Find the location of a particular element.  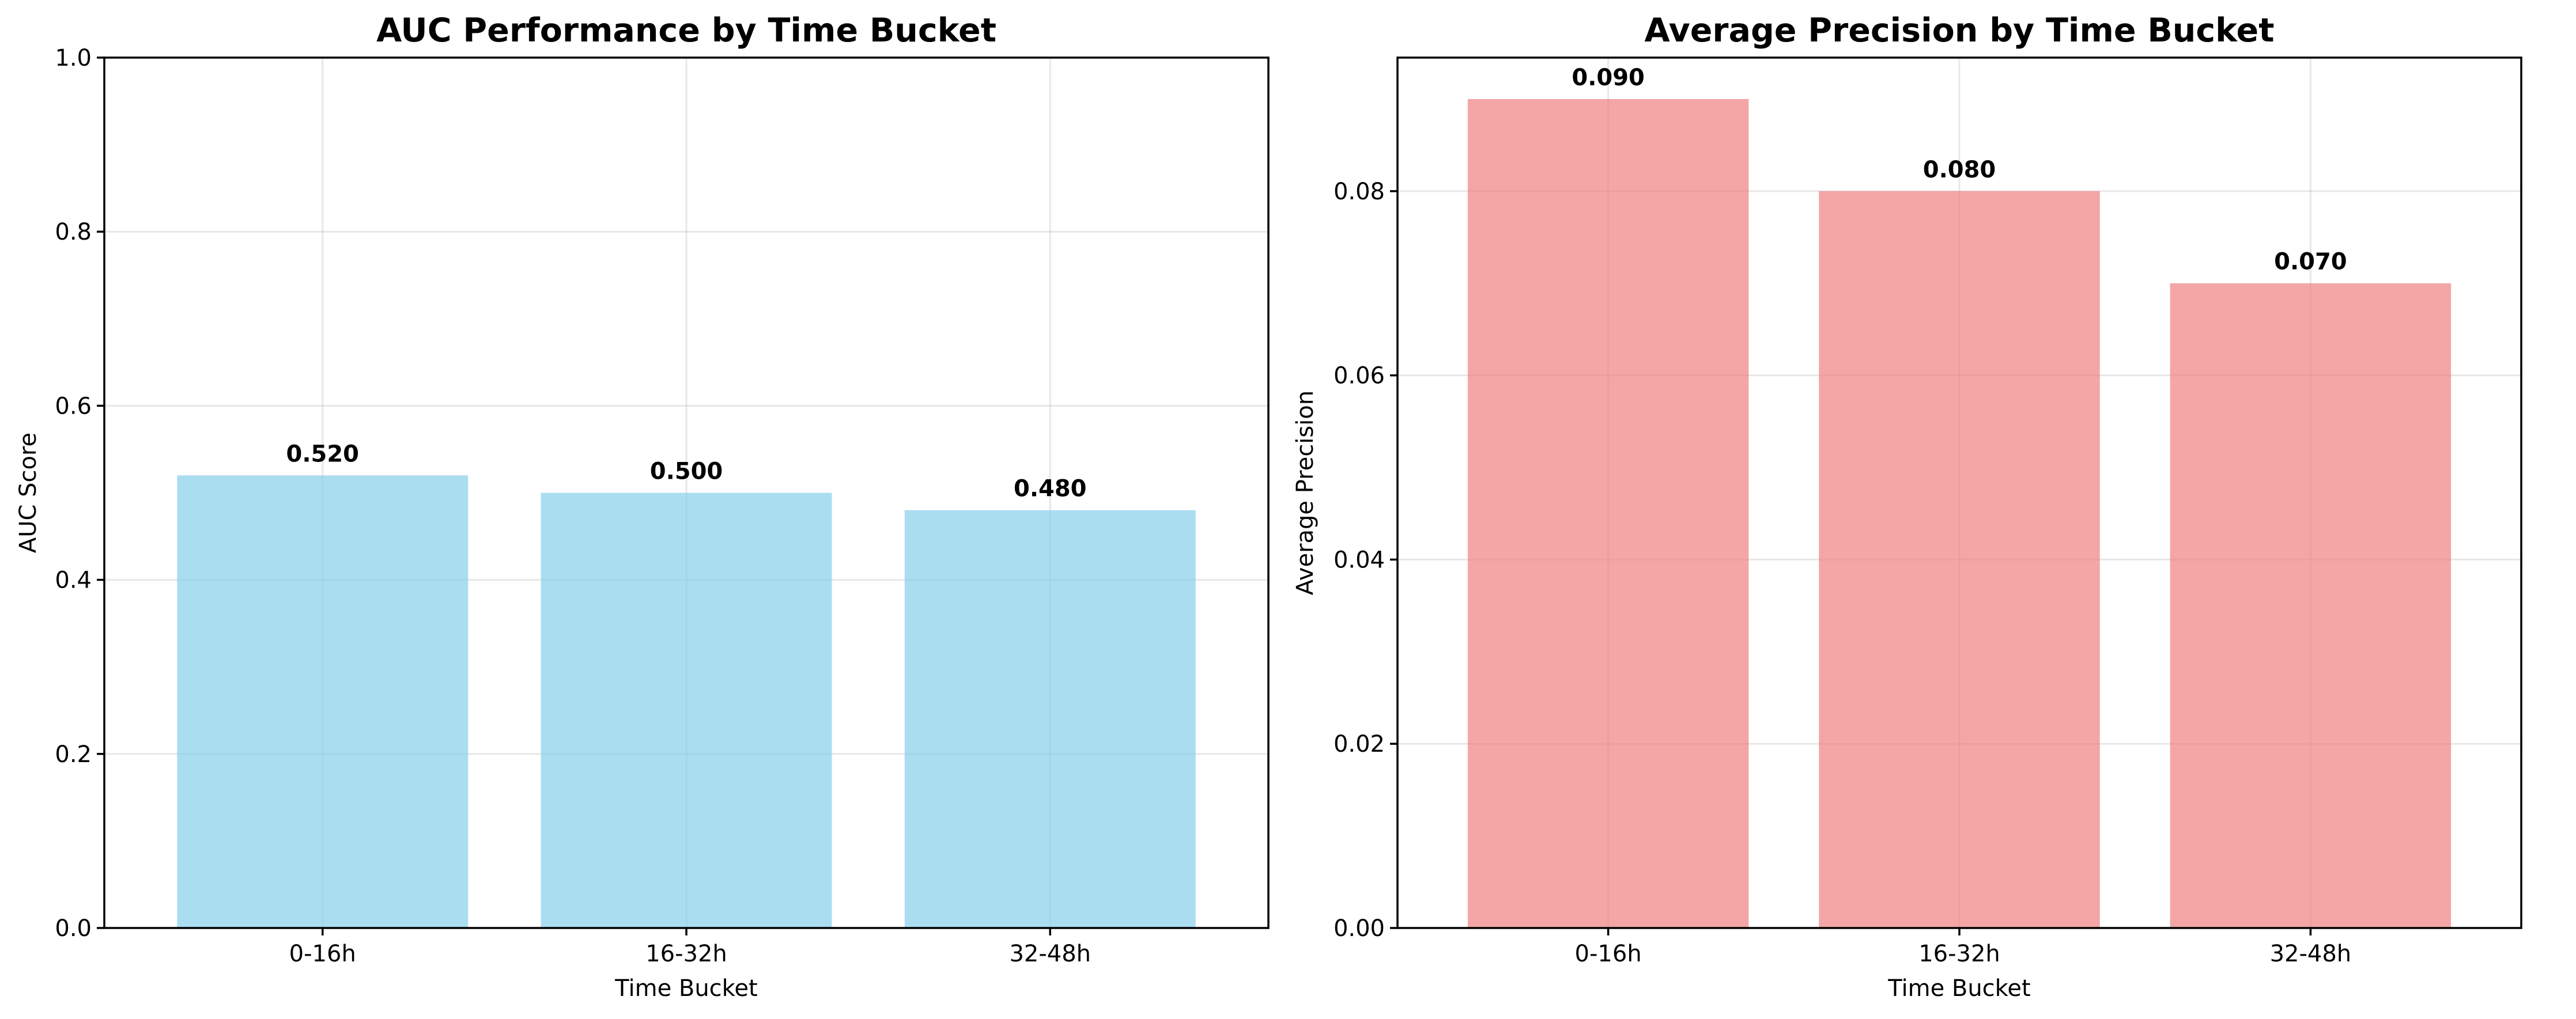

y-tick-label: 1.0 is located at coordinates (73, 58).